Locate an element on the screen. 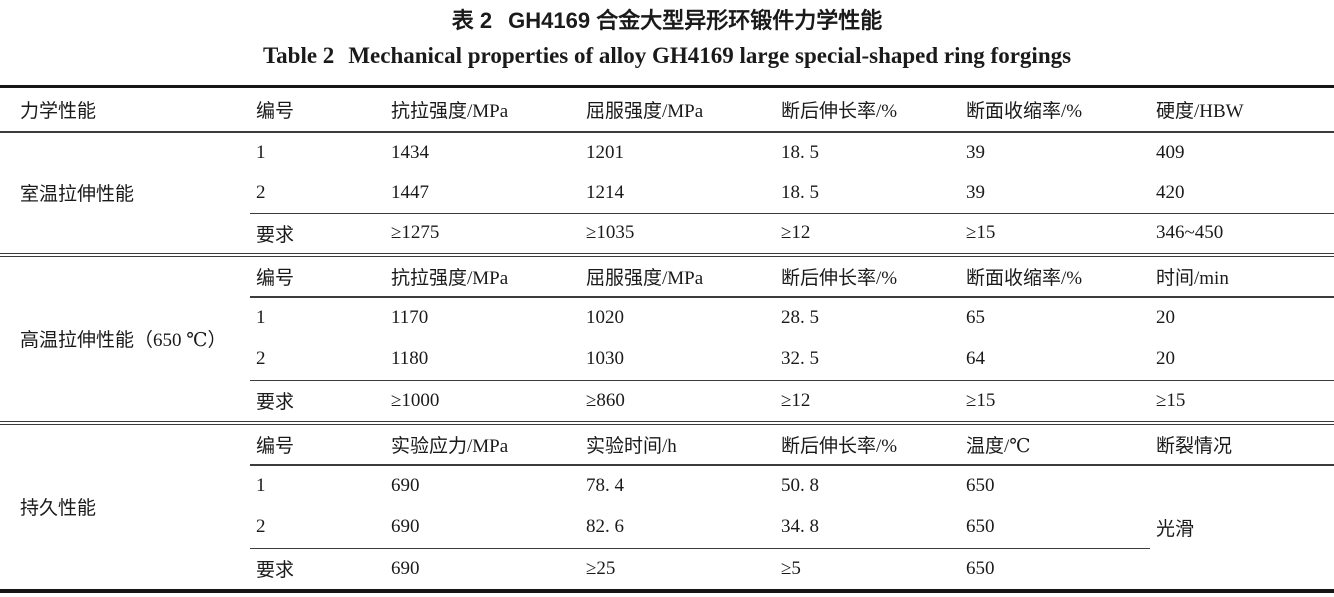  column-header: 实验应力/MPa is located at coordinates (482, 444).